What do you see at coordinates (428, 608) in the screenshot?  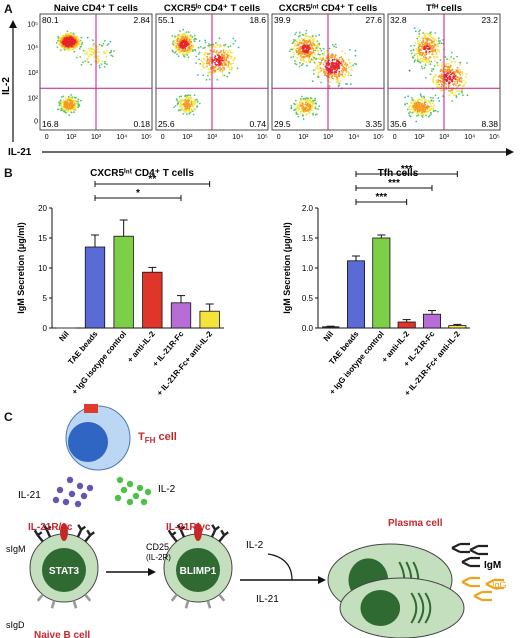 I see `endoplasmic-reticulum` at bounding box center [428, 608].